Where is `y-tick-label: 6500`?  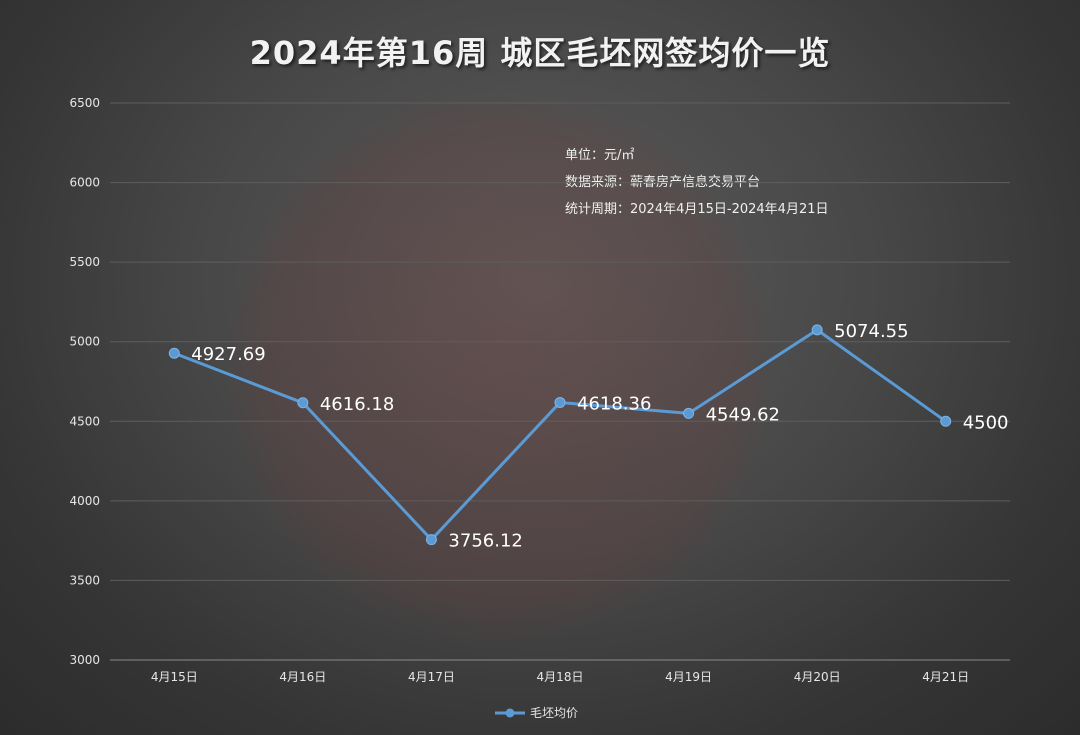
y-tick-label: 6500 is located at coordinates (84, 103).